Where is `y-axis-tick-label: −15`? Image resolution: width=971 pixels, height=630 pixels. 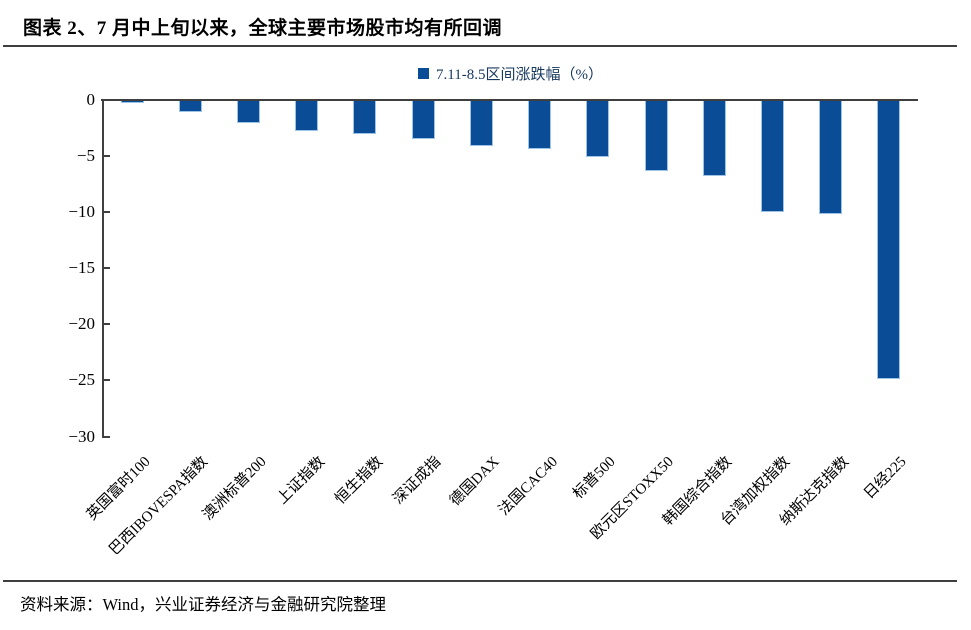
y-axis-tick-label: −15 is located at coordinates (81, 267).